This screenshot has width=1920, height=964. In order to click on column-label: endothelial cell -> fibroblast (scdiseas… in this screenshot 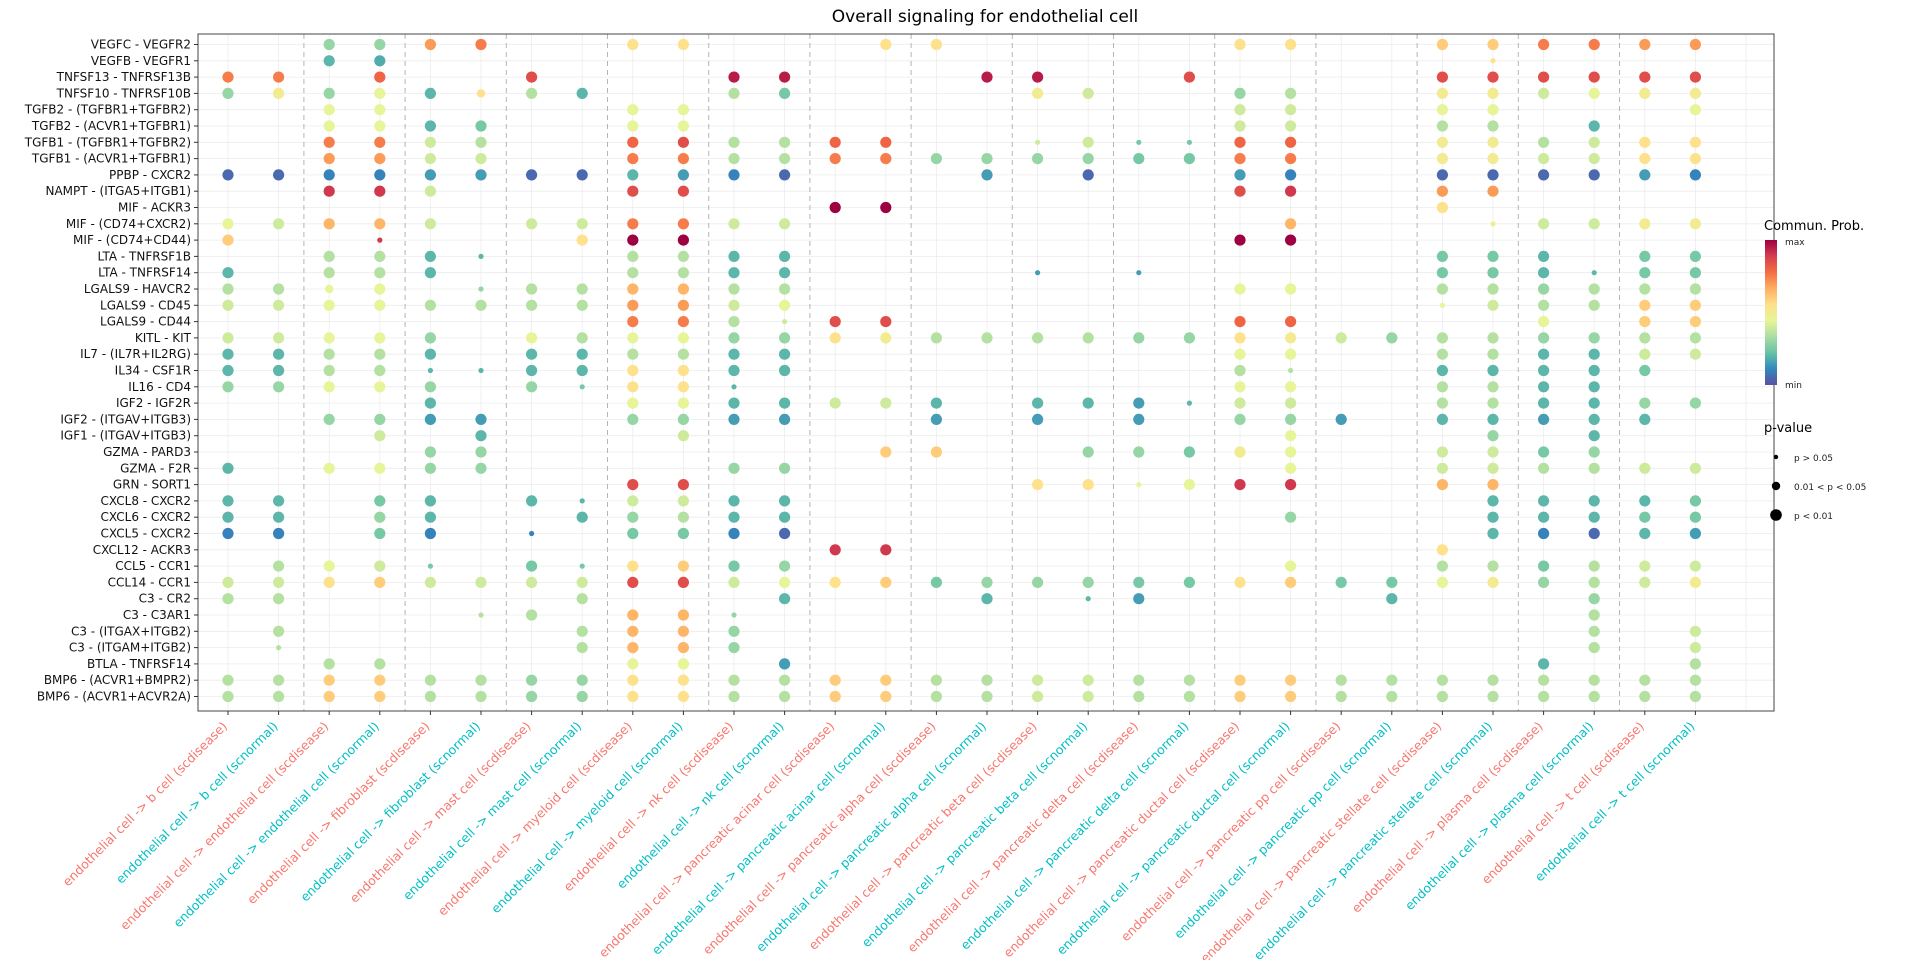, I will do `click(338, 813)`.